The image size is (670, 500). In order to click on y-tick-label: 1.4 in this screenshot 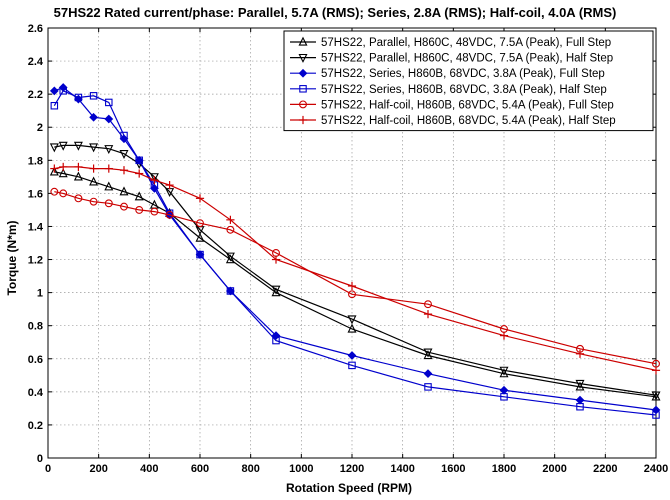, I will do `click(36, 227)`.